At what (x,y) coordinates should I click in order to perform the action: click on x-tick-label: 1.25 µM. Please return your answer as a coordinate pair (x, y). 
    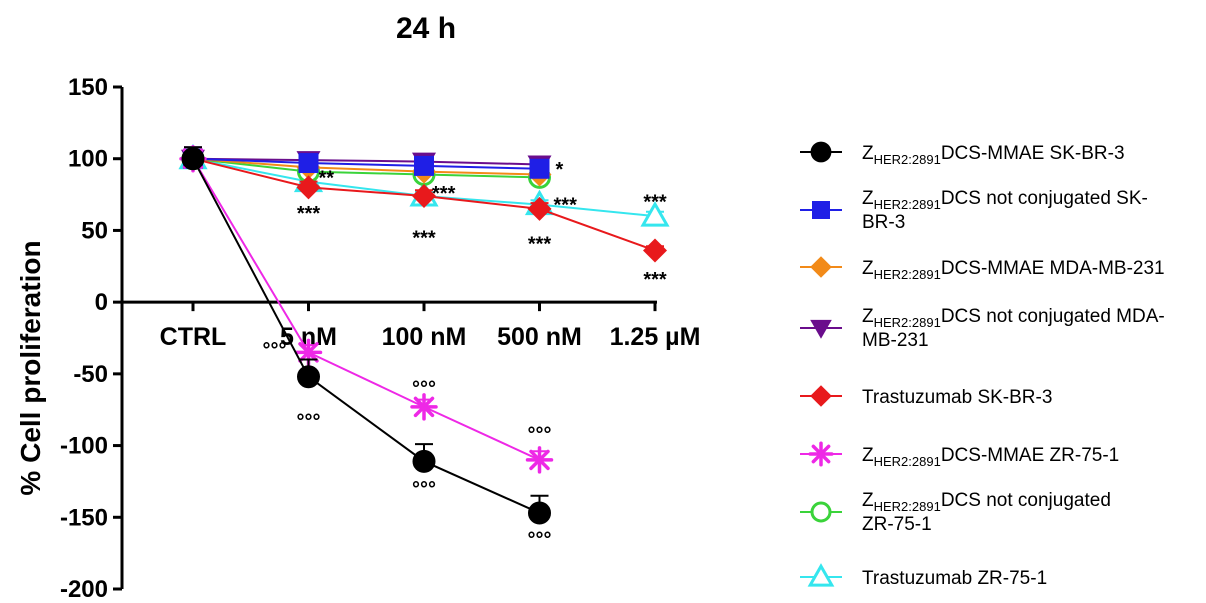
    Looking at the image, I should click on (655, 337).